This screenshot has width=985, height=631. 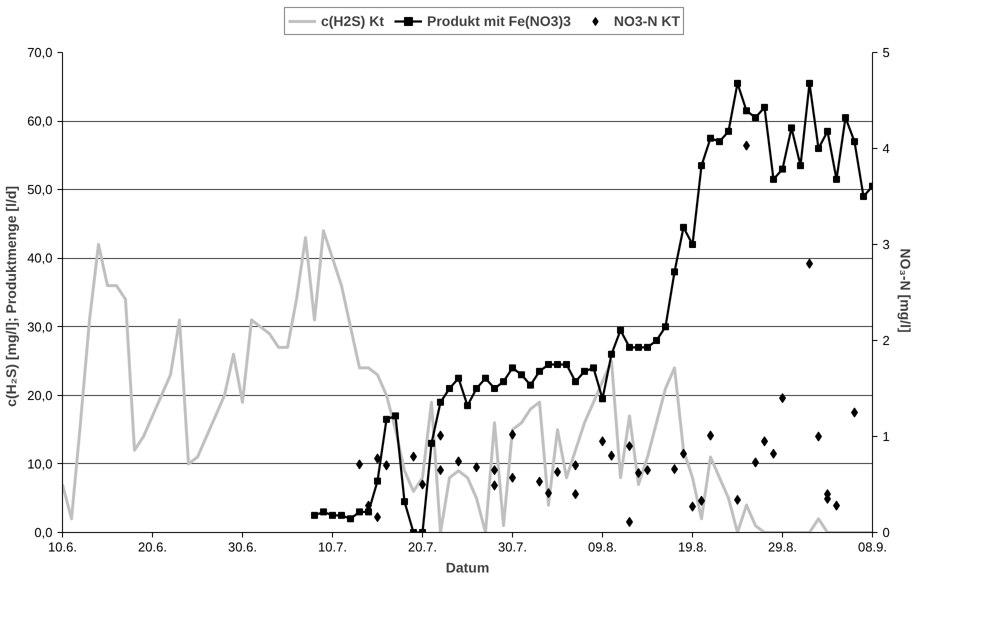 I want to click on x-tick-label: 10.7., so click(x=332, y=547).